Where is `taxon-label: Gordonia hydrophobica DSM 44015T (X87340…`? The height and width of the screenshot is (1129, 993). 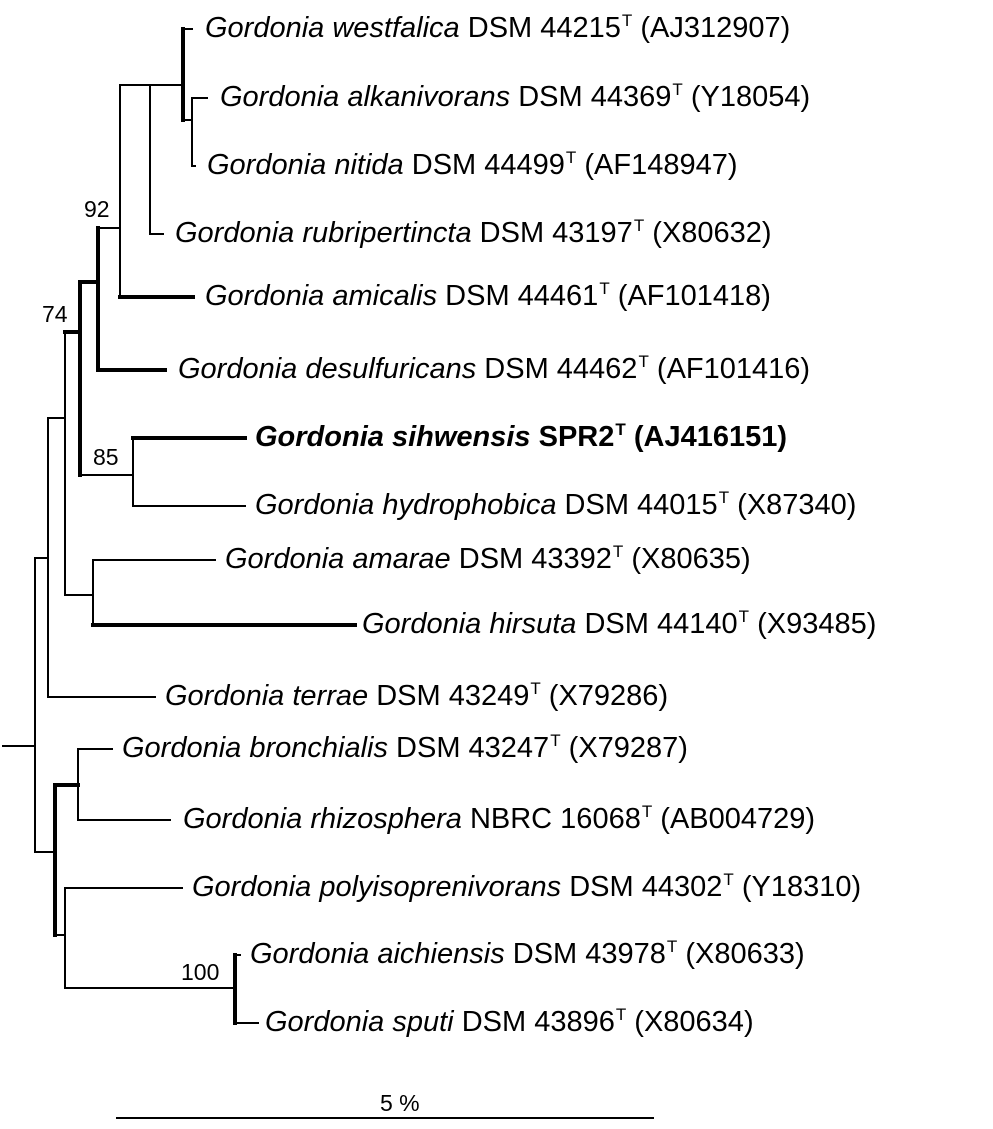 taxon-label: Gordonia hydrophobica DSM 44015T (X87340… is located at coordinates (556, 504).